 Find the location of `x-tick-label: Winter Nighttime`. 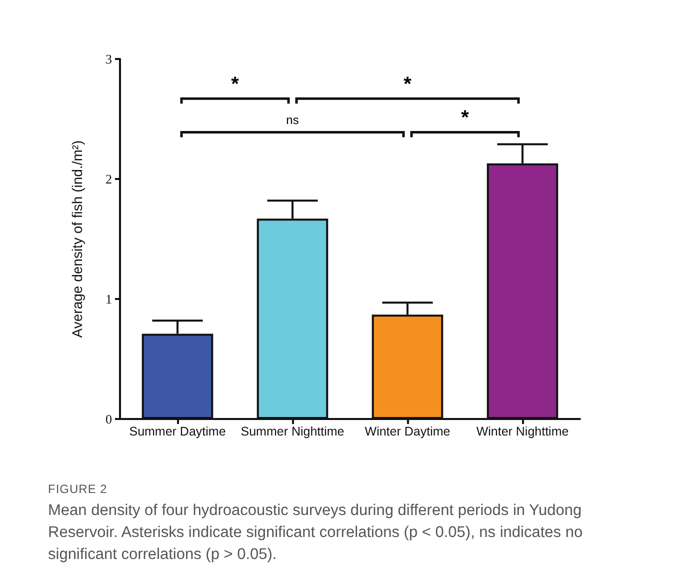

x-tick-label: Winter Nighttime is located at coordinates (522, 431).